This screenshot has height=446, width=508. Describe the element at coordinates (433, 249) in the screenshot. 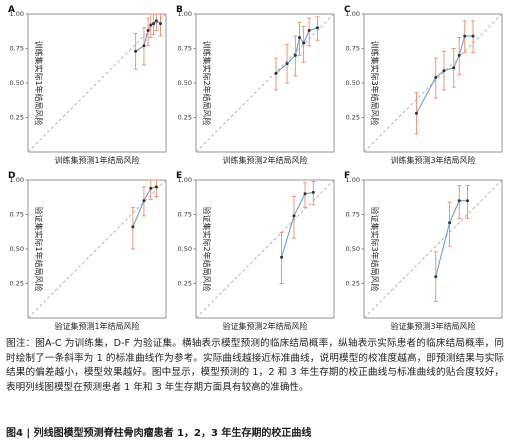

I see `panel-f-reference-line` at that location.